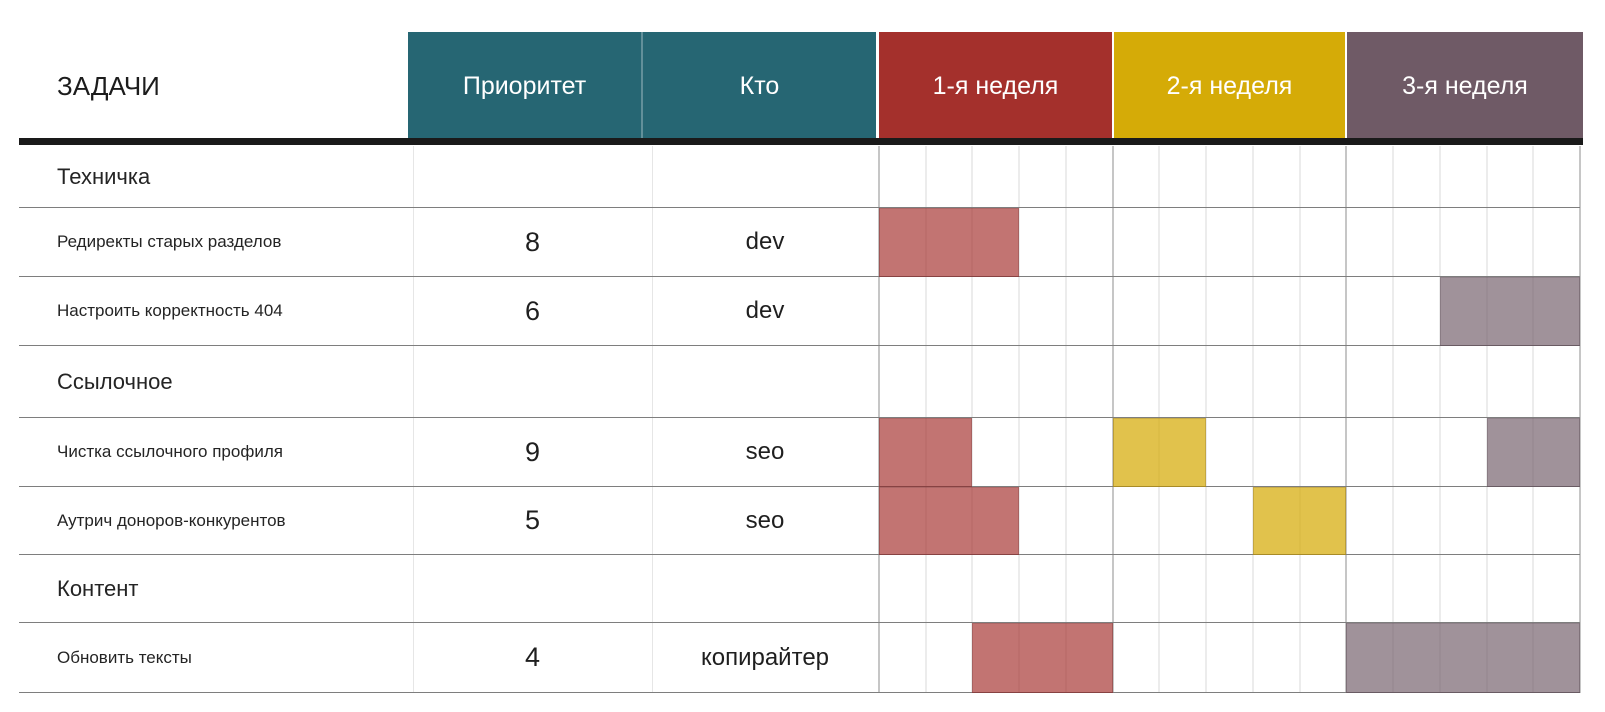 The height and width of the screenshot is (712, 1605). I want to click on section-title: Ссылочное, so click(115, 381).